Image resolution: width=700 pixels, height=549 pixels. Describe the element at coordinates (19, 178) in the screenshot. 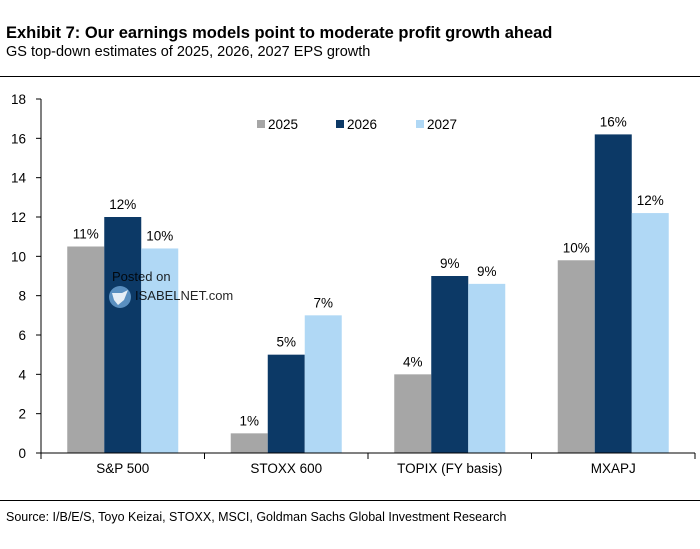

I see `y-tick-label: 14` at that location.